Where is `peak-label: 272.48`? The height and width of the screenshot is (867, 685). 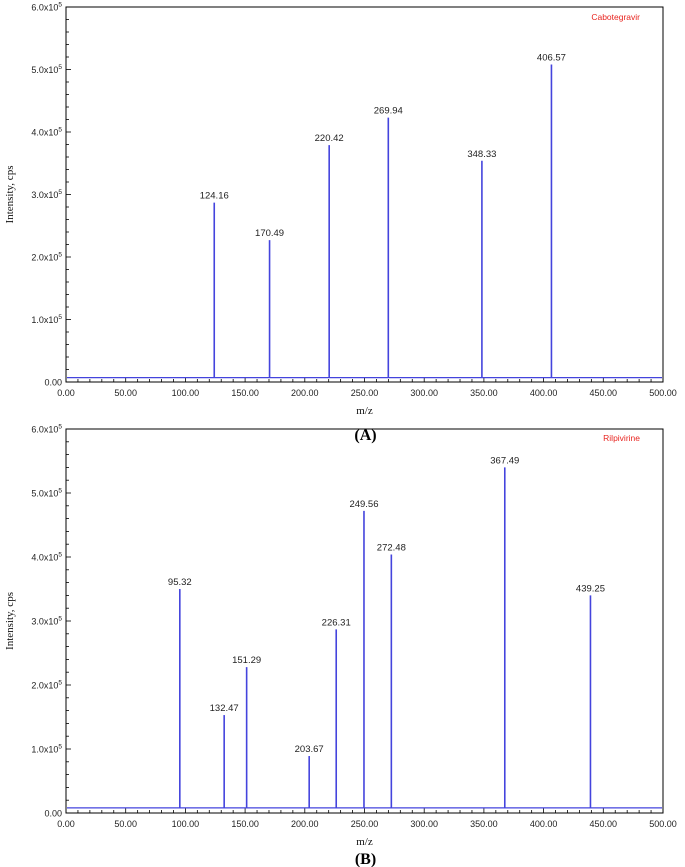
peak-label: 272.48 is located at coordinates (391, 547).